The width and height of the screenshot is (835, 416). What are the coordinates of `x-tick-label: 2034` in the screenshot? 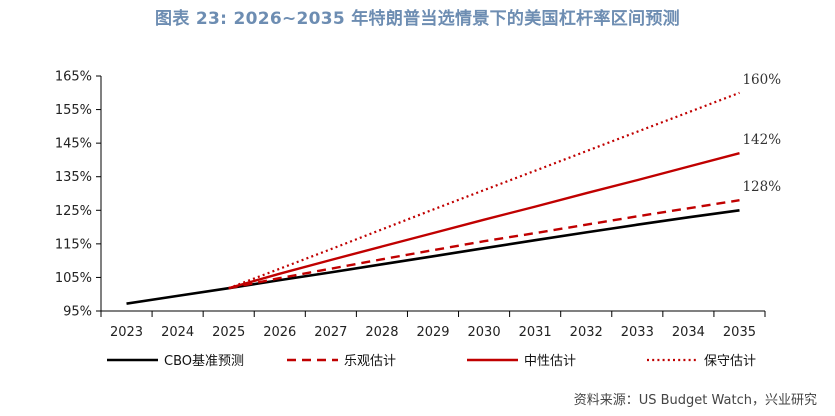 It's located at (688, 332).